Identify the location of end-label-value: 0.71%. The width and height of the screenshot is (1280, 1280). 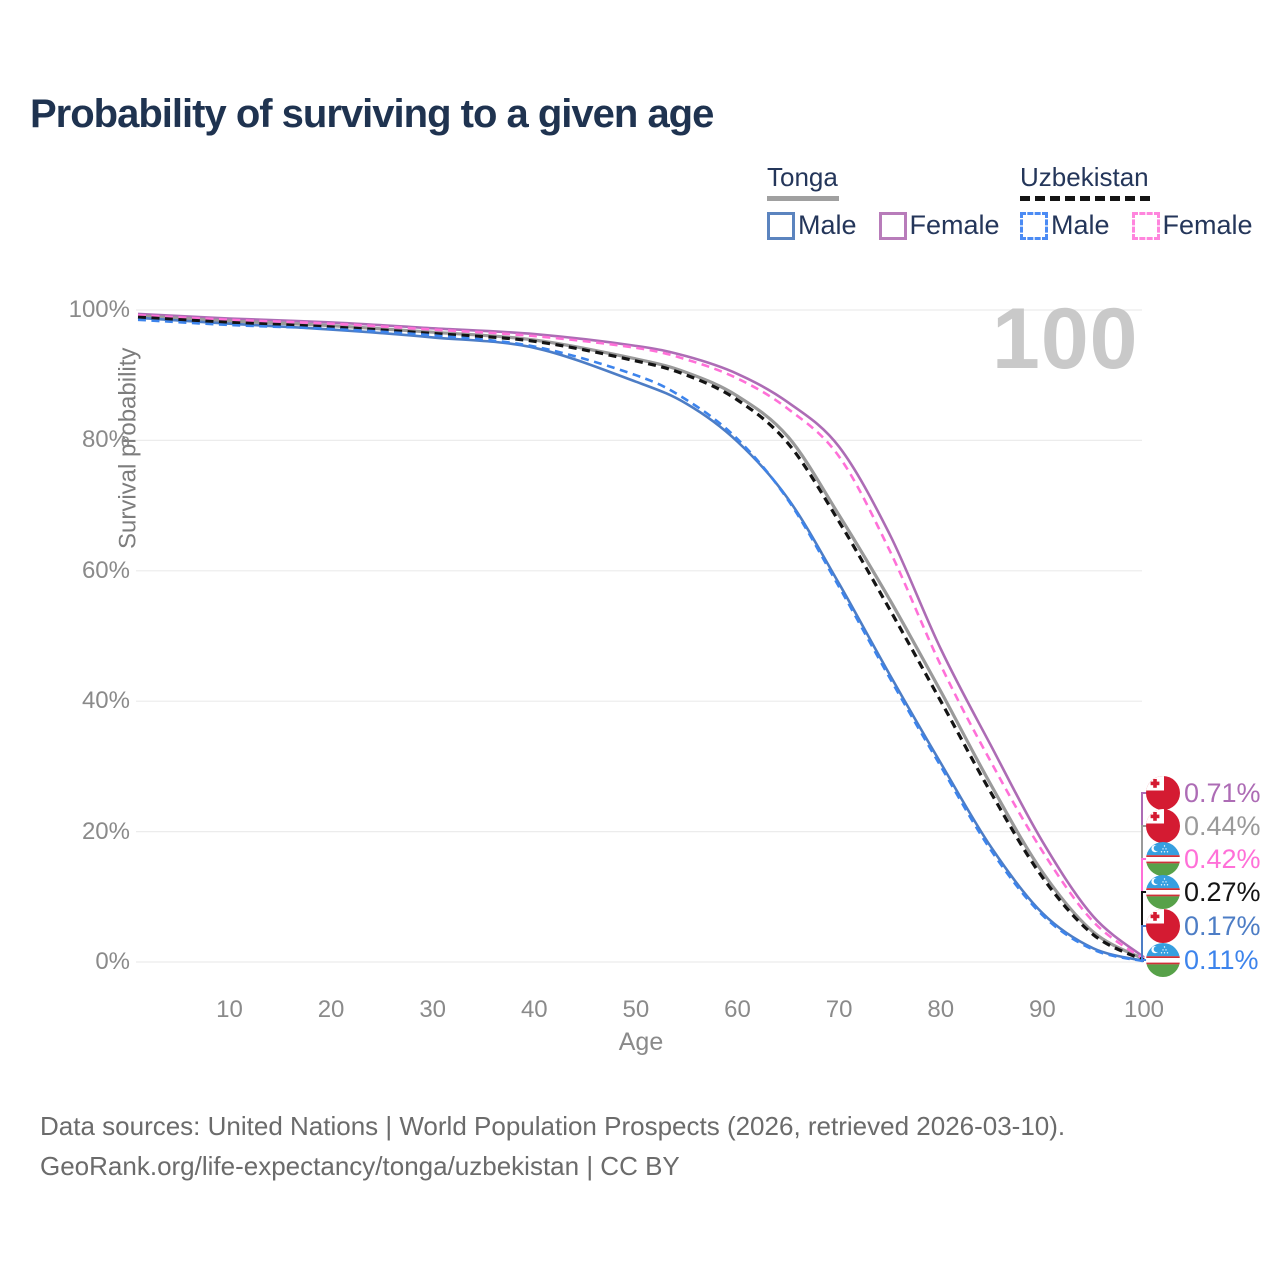
(1222, 792).